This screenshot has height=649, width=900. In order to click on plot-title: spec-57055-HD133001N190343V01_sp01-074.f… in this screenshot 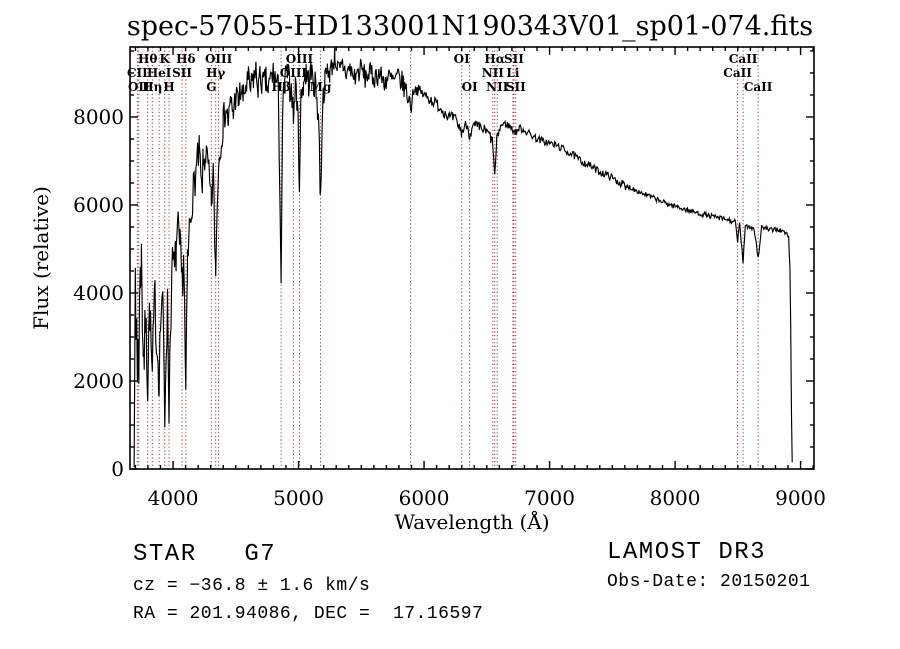, I will do `click(470, 26)`.